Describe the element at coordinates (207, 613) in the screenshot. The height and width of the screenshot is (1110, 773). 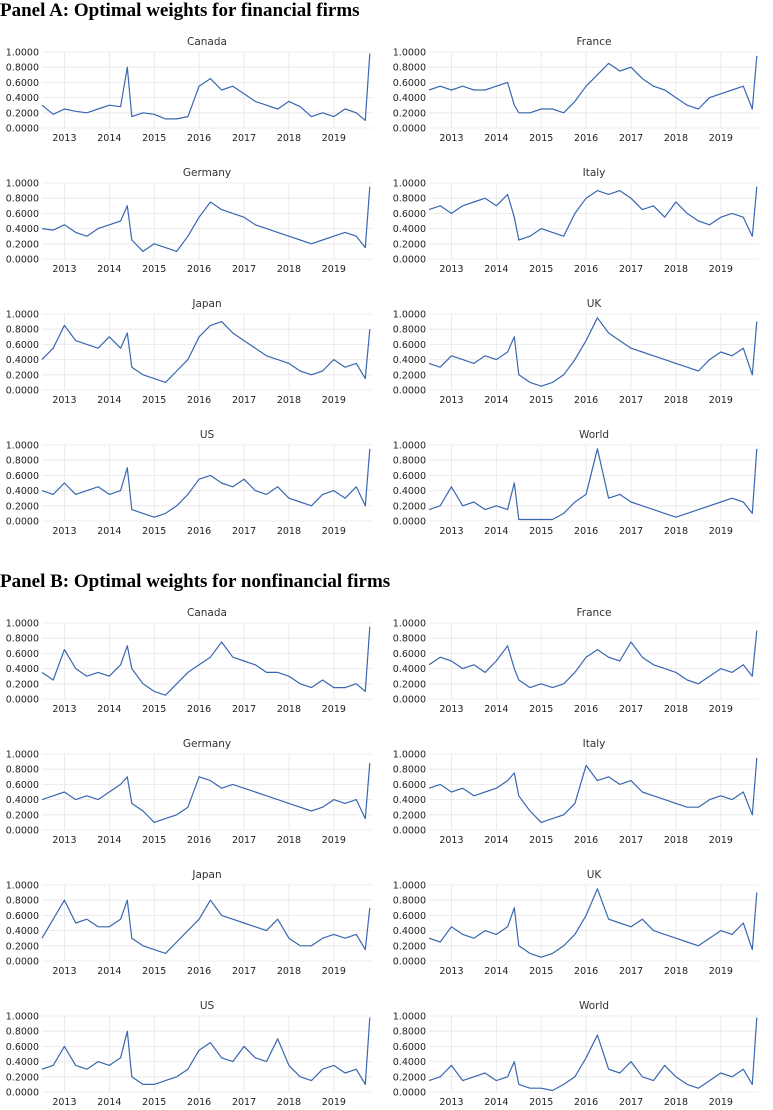
I see `nonfin-canada-title: Canada` at that location.